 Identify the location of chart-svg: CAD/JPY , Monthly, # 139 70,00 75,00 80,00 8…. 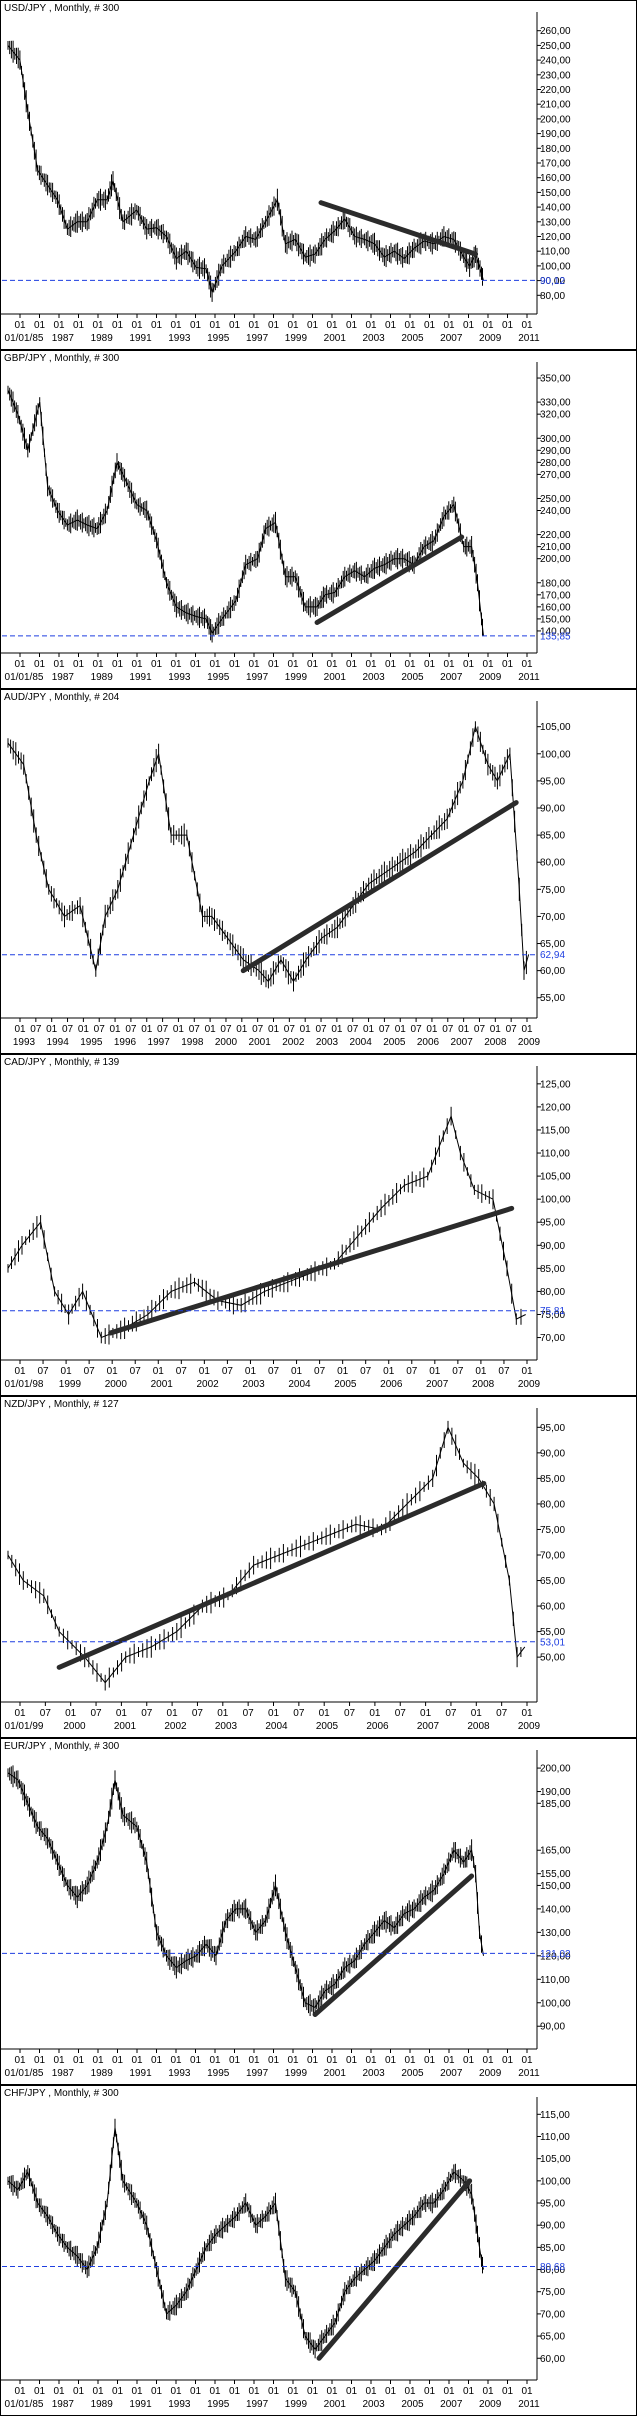
(318, 1225).